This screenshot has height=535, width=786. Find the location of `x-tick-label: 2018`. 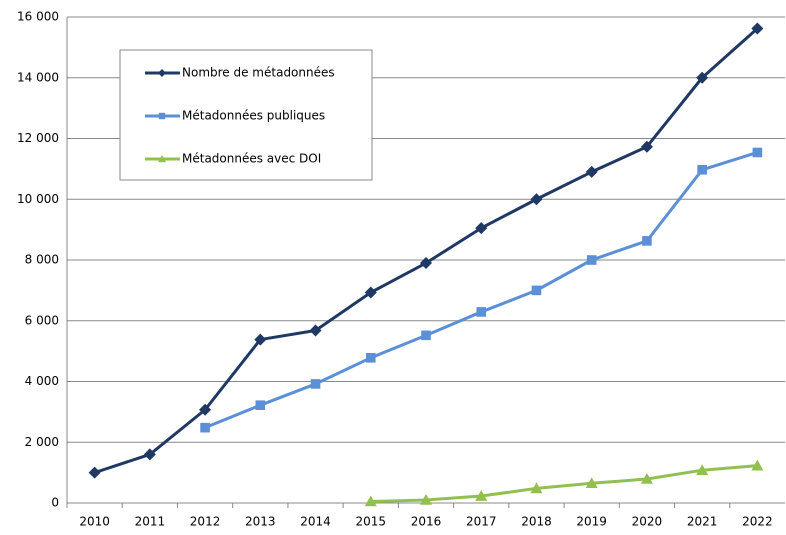

x-tick-label: 2018 is located at coordinates (536, 522).